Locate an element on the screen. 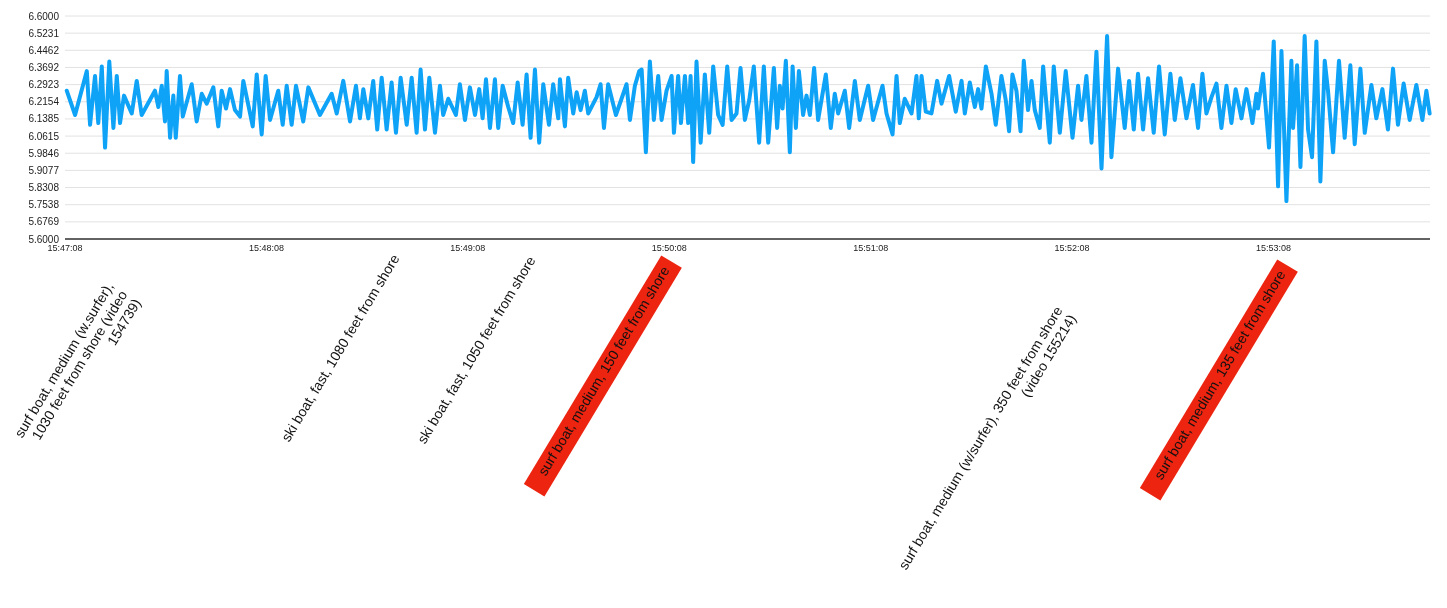  y-tick-label: 6.1385 is located at coordinates (44, 119).